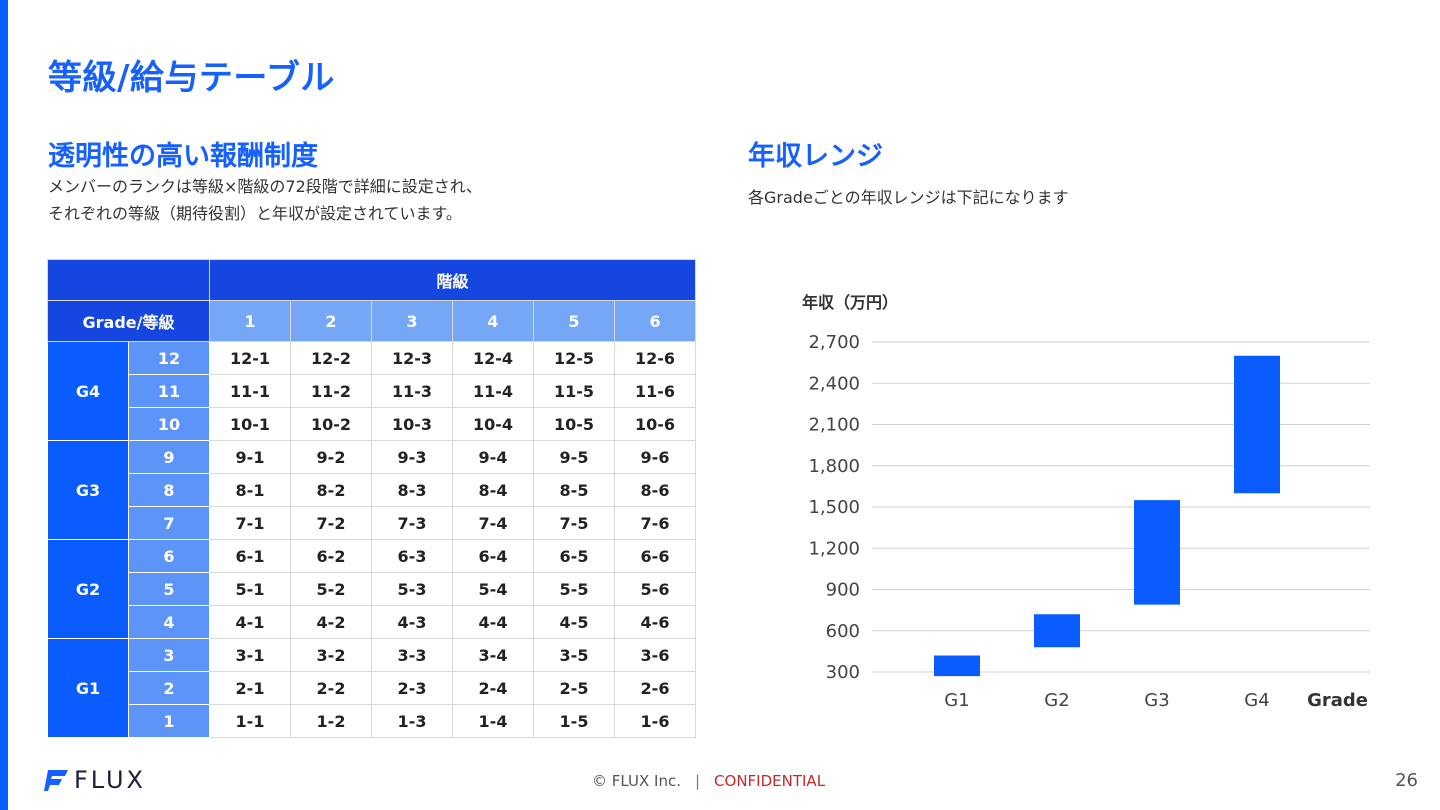 The image size is (1440, 810). What do you see at coordinates (1406, 780) in the screenshot?
I see `page-number: 26` at bounding box center [1406, 780].